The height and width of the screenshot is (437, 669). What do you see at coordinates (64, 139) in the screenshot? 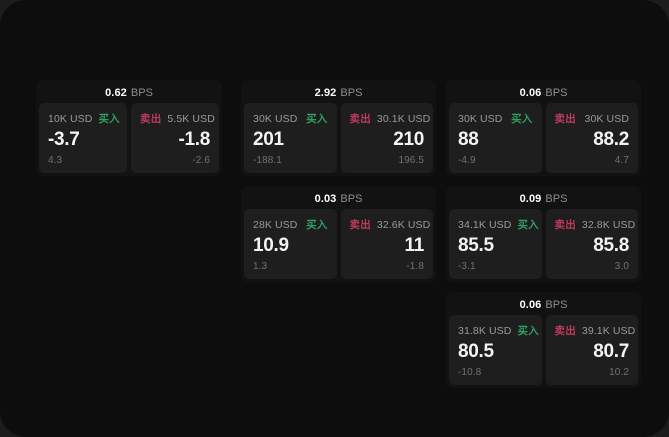
I see `buy-price: -3.7` at bounding box center [64, 139].